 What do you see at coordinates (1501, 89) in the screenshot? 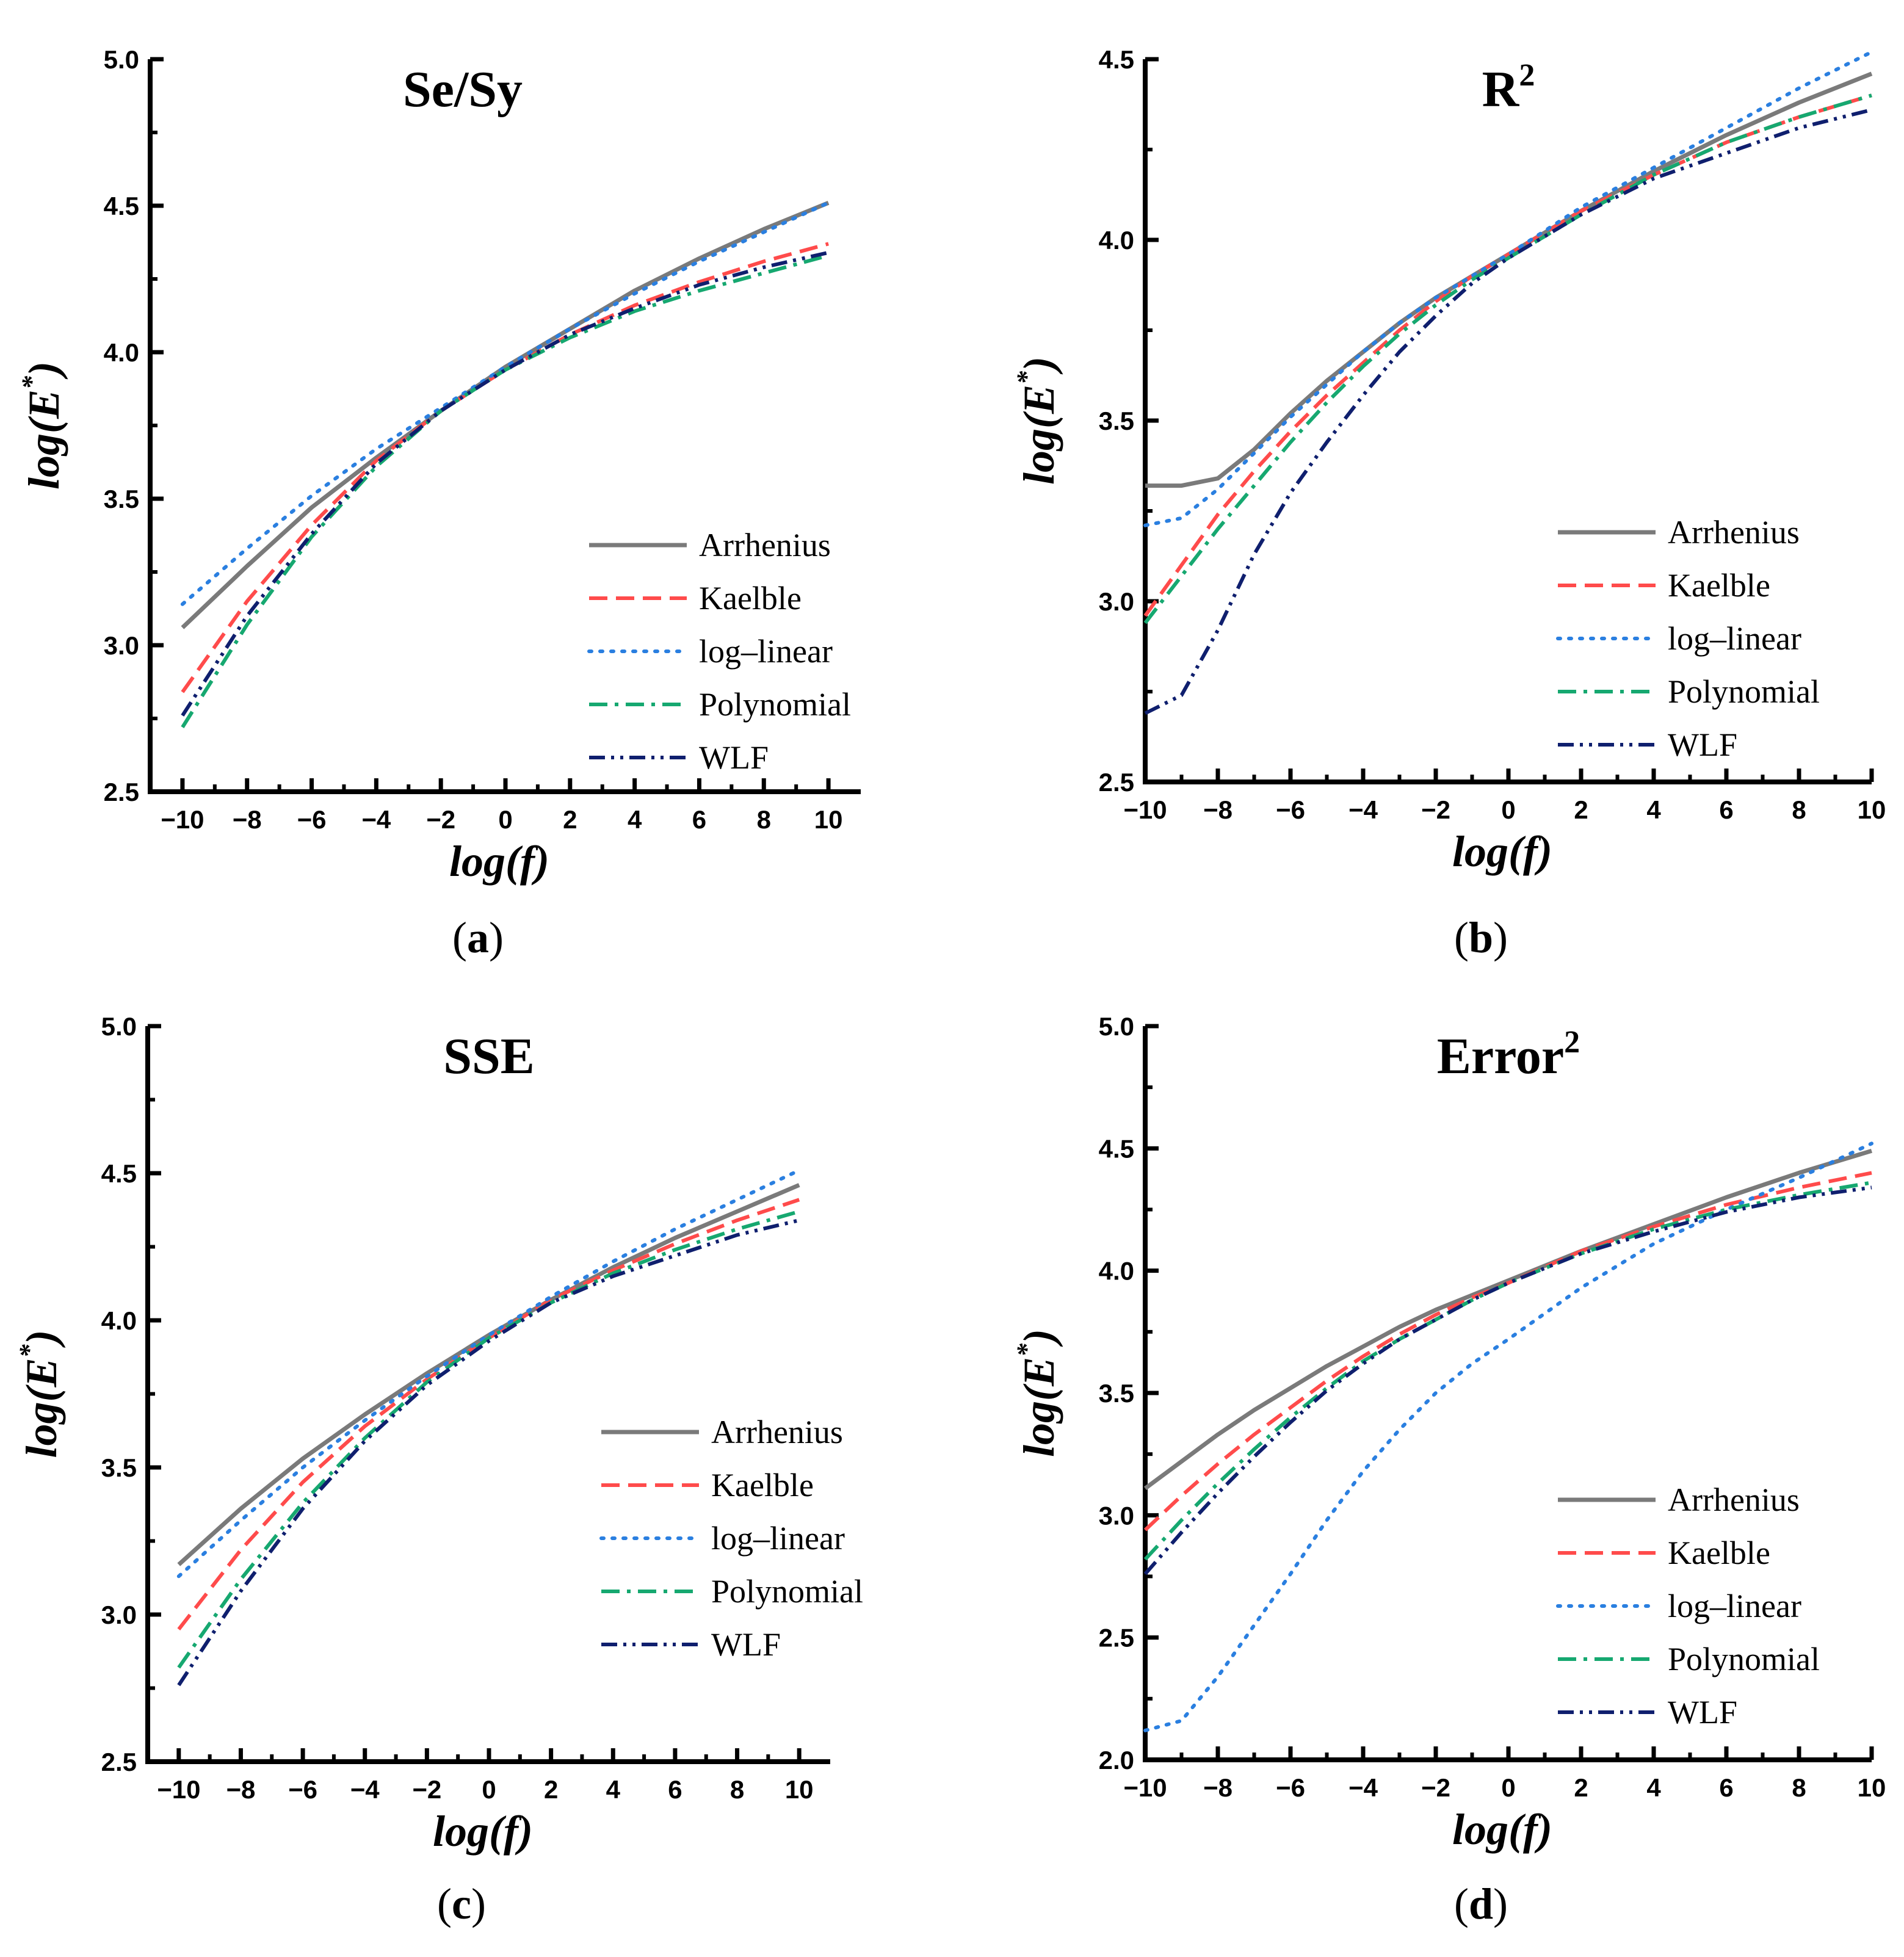
I see `chart-title-text: R` at bounding box center [1501, 89].